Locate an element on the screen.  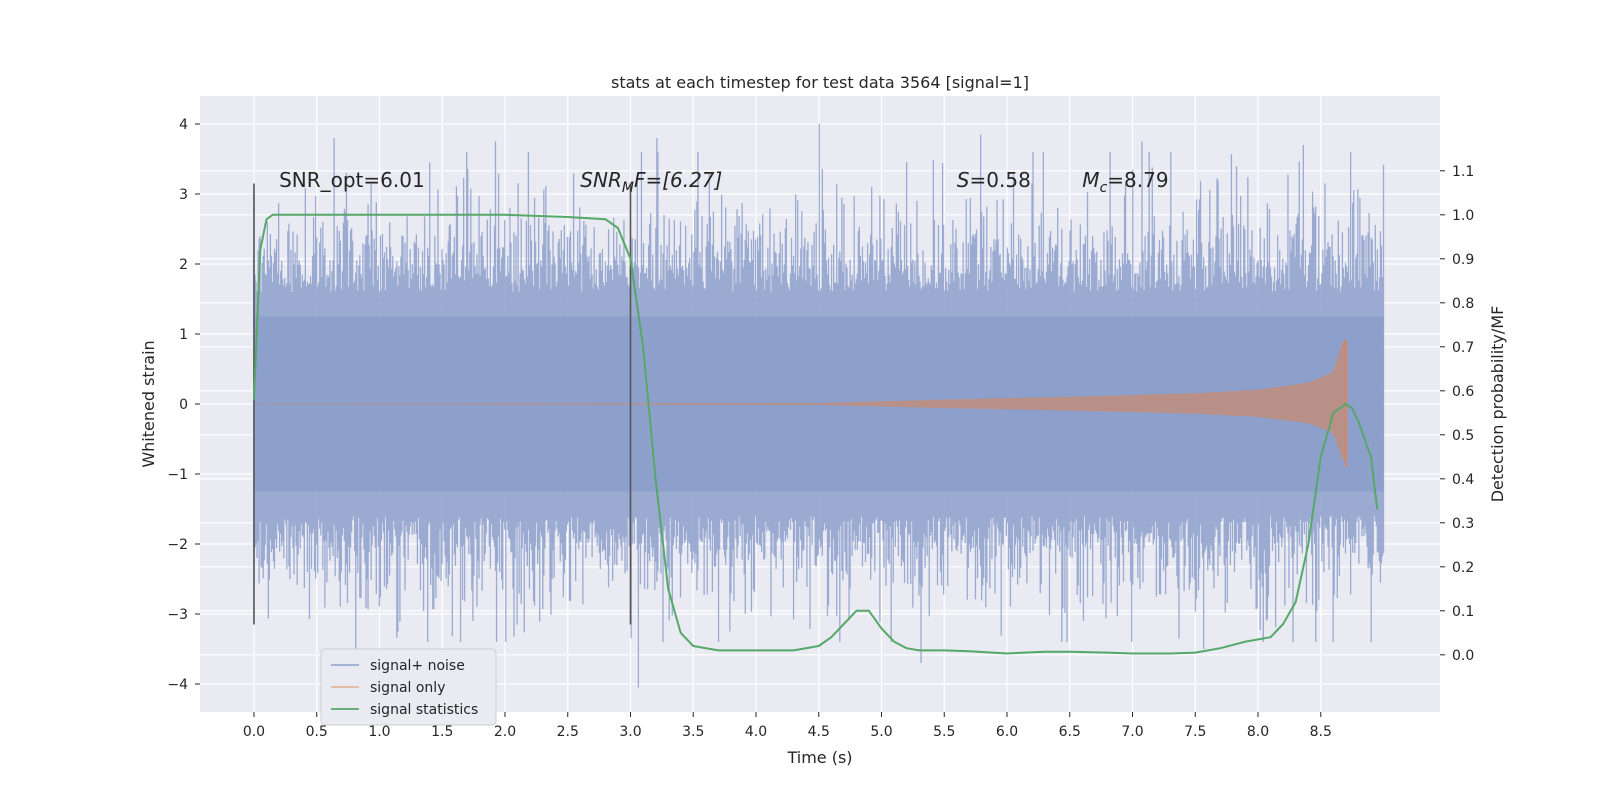
annotation-s-rest: =0.58 is located at coordinates (1000, 180).